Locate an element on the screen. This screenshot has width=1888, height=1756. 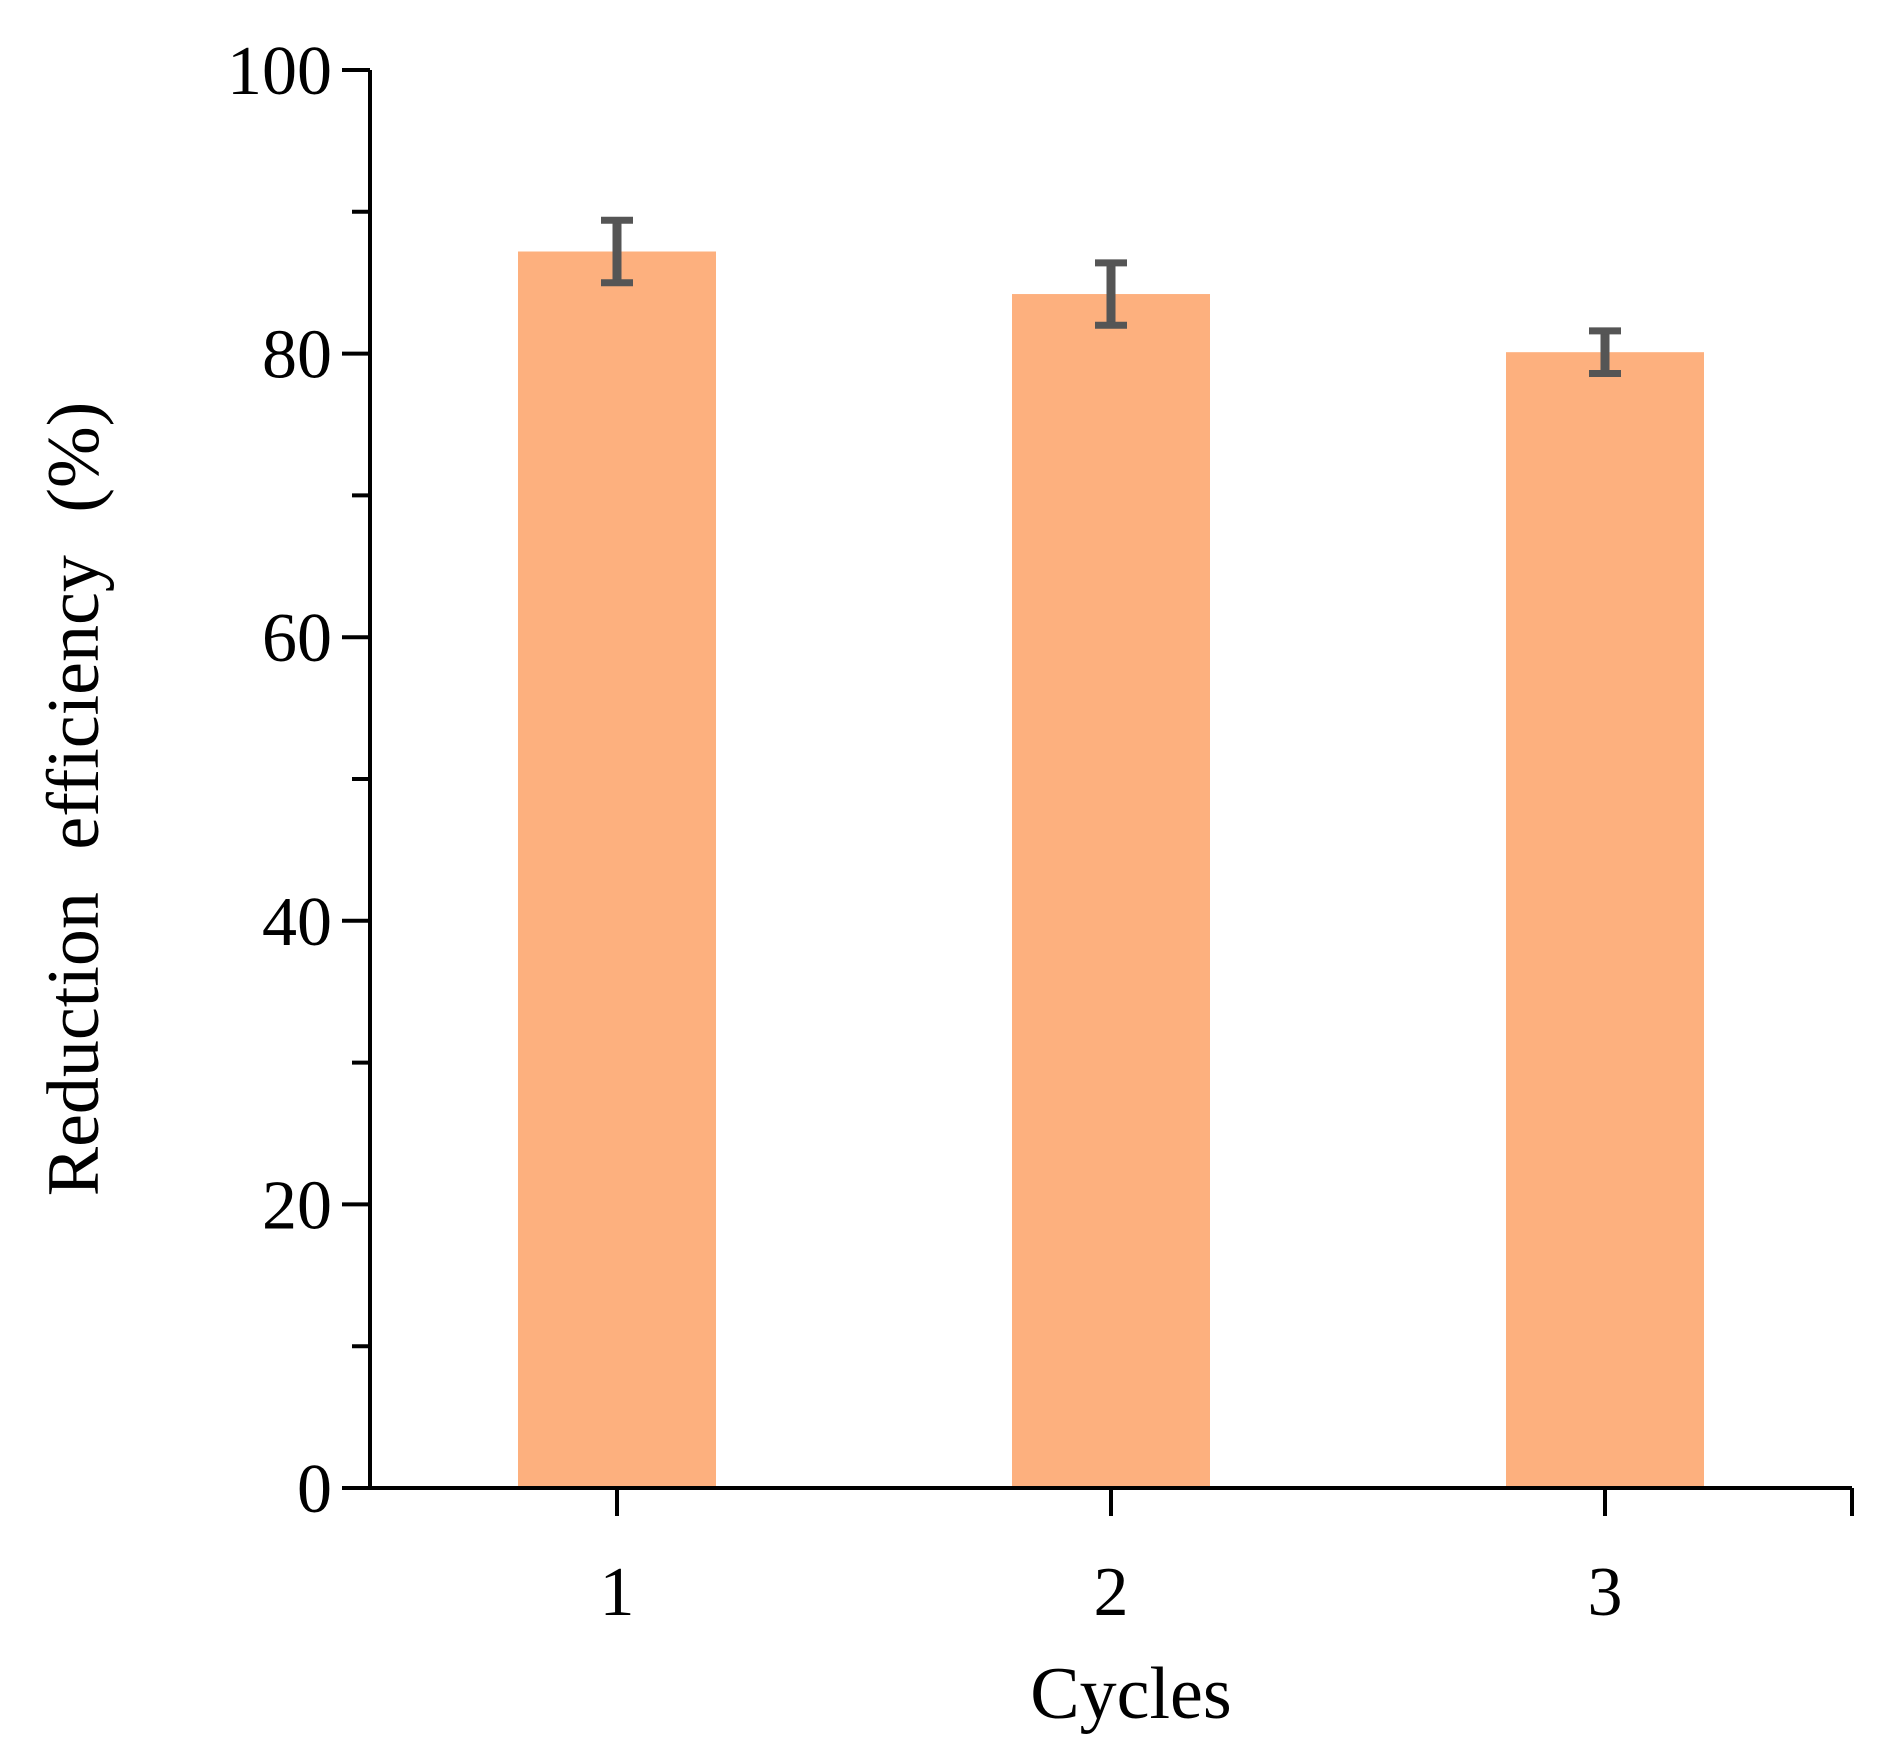
y-tick-label: 0 is located at coordinates (314, 1489).